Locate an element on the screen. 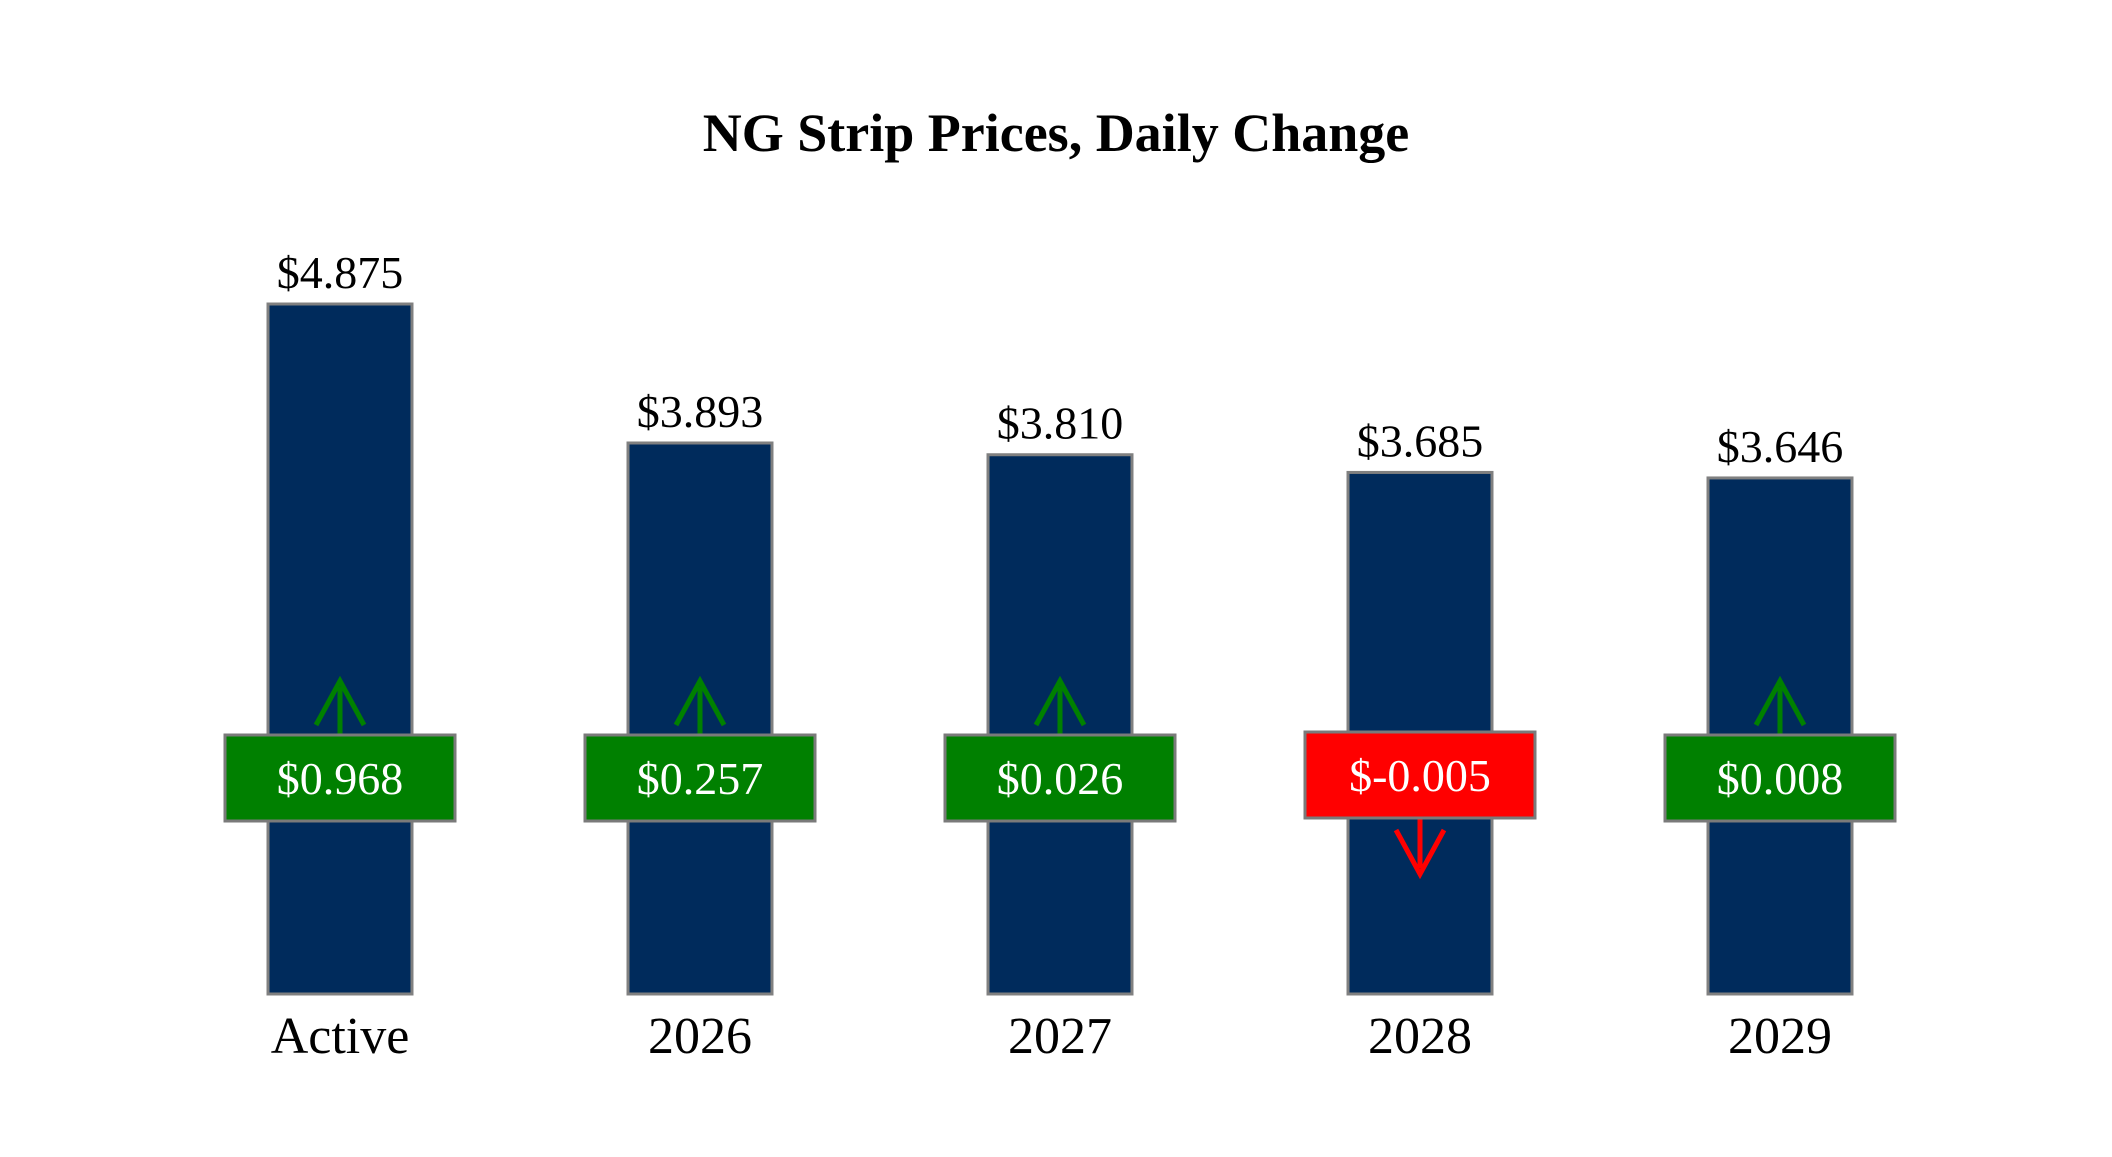 This screenshot has height=1157, width=2112. category-label: 2028 is located at coordinates (1420, 1036).